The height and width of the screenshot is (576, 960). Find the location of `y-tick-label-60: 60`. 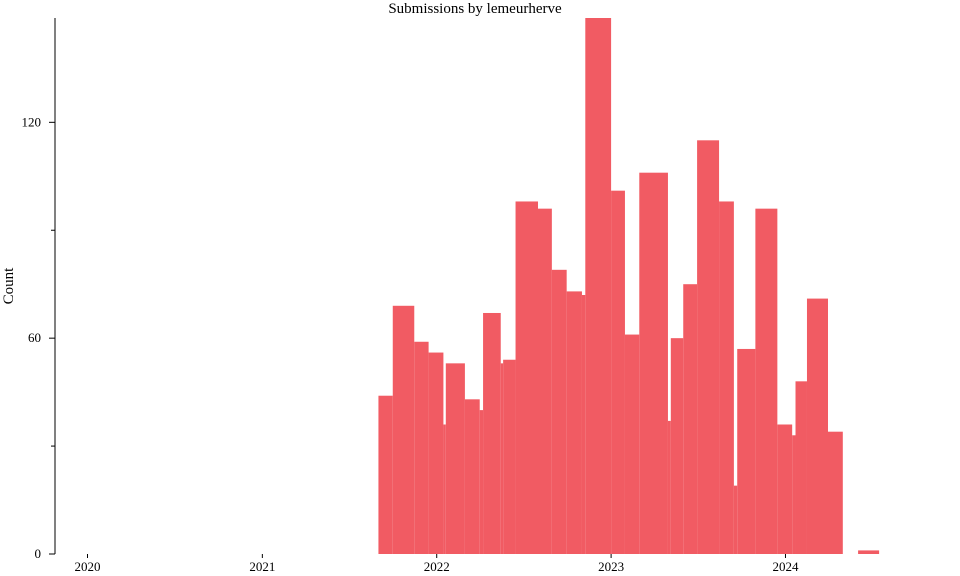

y-tick-label-60: 60 is located at coordinates (34, 337).